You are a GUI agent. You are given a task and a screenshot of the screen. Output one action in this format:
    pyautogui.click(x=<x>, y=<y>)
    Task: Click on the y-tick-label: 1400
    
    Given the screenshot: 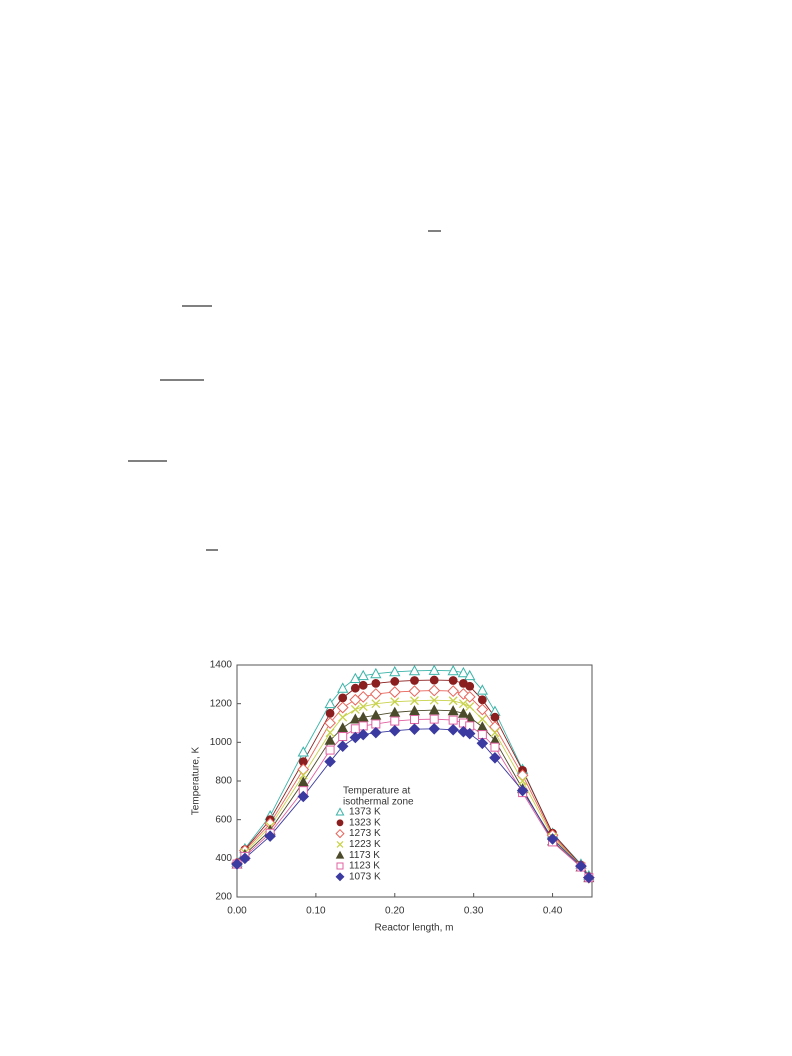 What is the action you would take?
    pyautogui.click(x=221, y=665)
    